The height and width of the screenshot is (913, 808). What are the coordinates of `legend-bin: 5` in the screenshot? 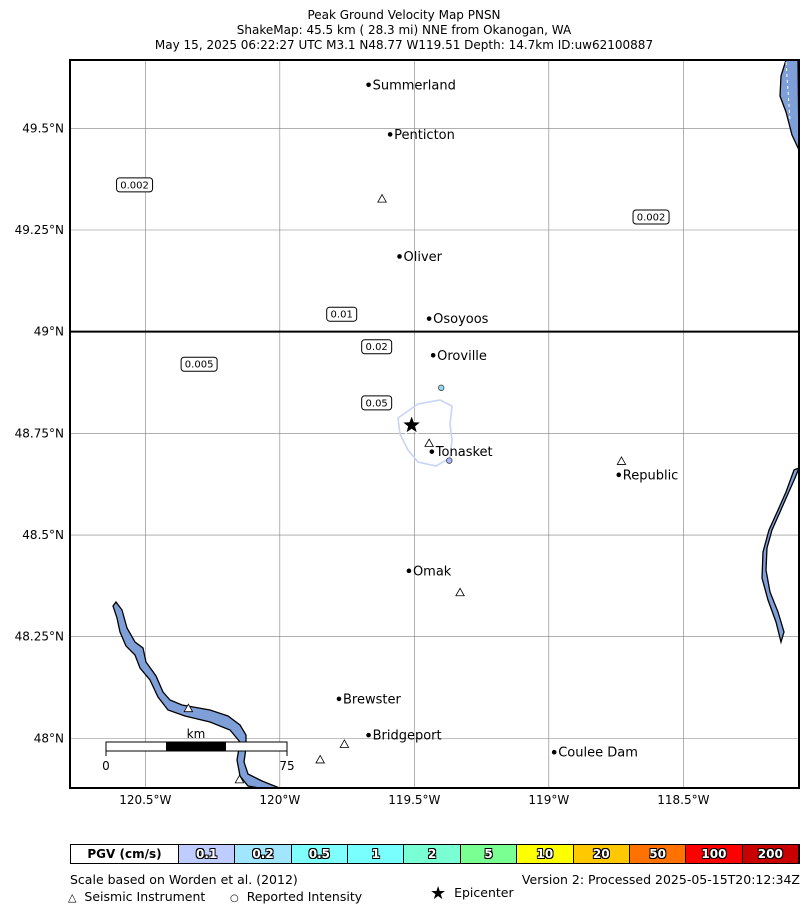 It's located at (489, 854).